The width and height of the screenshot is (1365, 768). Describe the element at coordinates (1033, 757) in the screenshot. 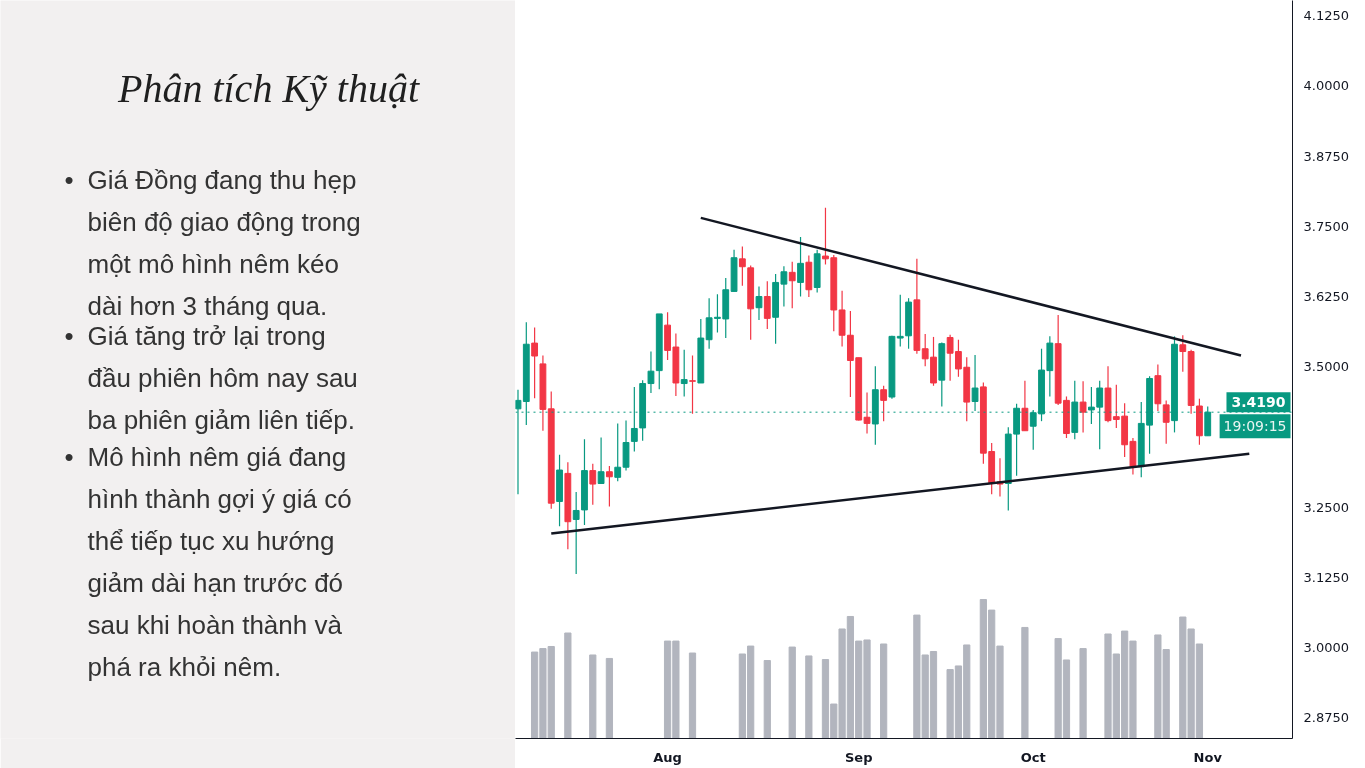

I see `x-tick-label: Oct` at that location.